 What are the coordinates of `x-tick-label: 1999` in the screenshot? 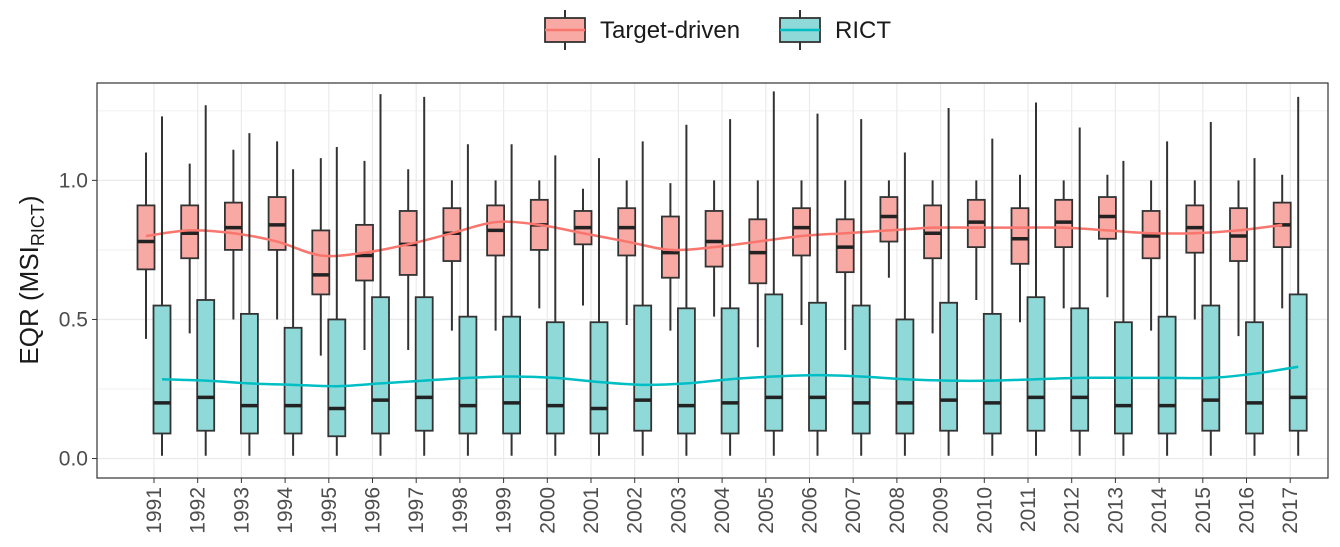 It's located at (504, 510).